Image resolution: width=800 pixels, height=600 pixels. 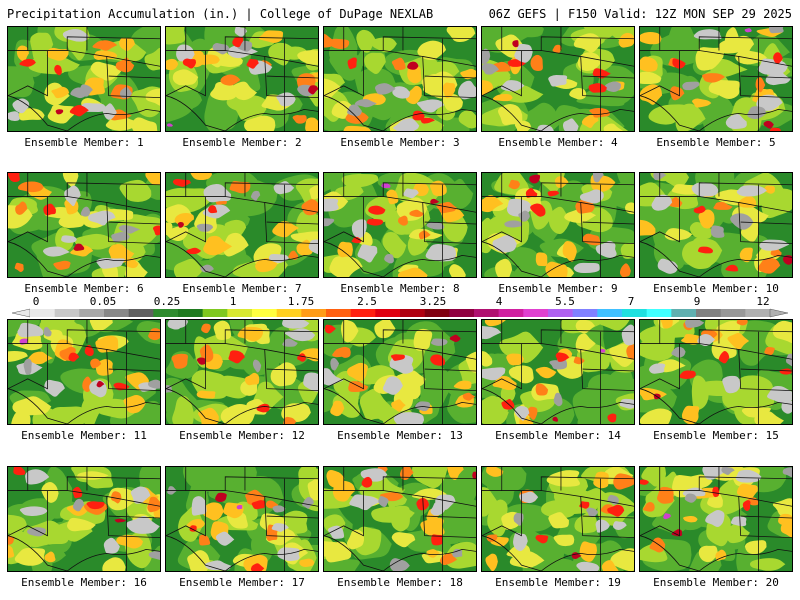 What do you see at coordinates (21, 313) in the screenshot?
I see `colorbar-left-arrow` at bounding box center [21, 313].